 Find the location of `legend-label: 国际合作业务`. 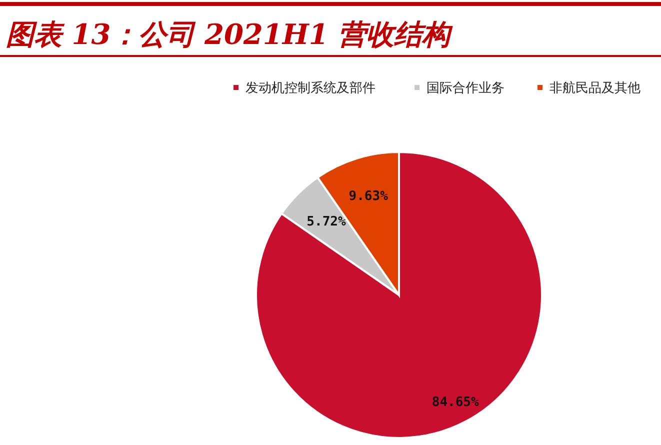

legend-label: 国际合作业务 is located at coordinates (465, 88).